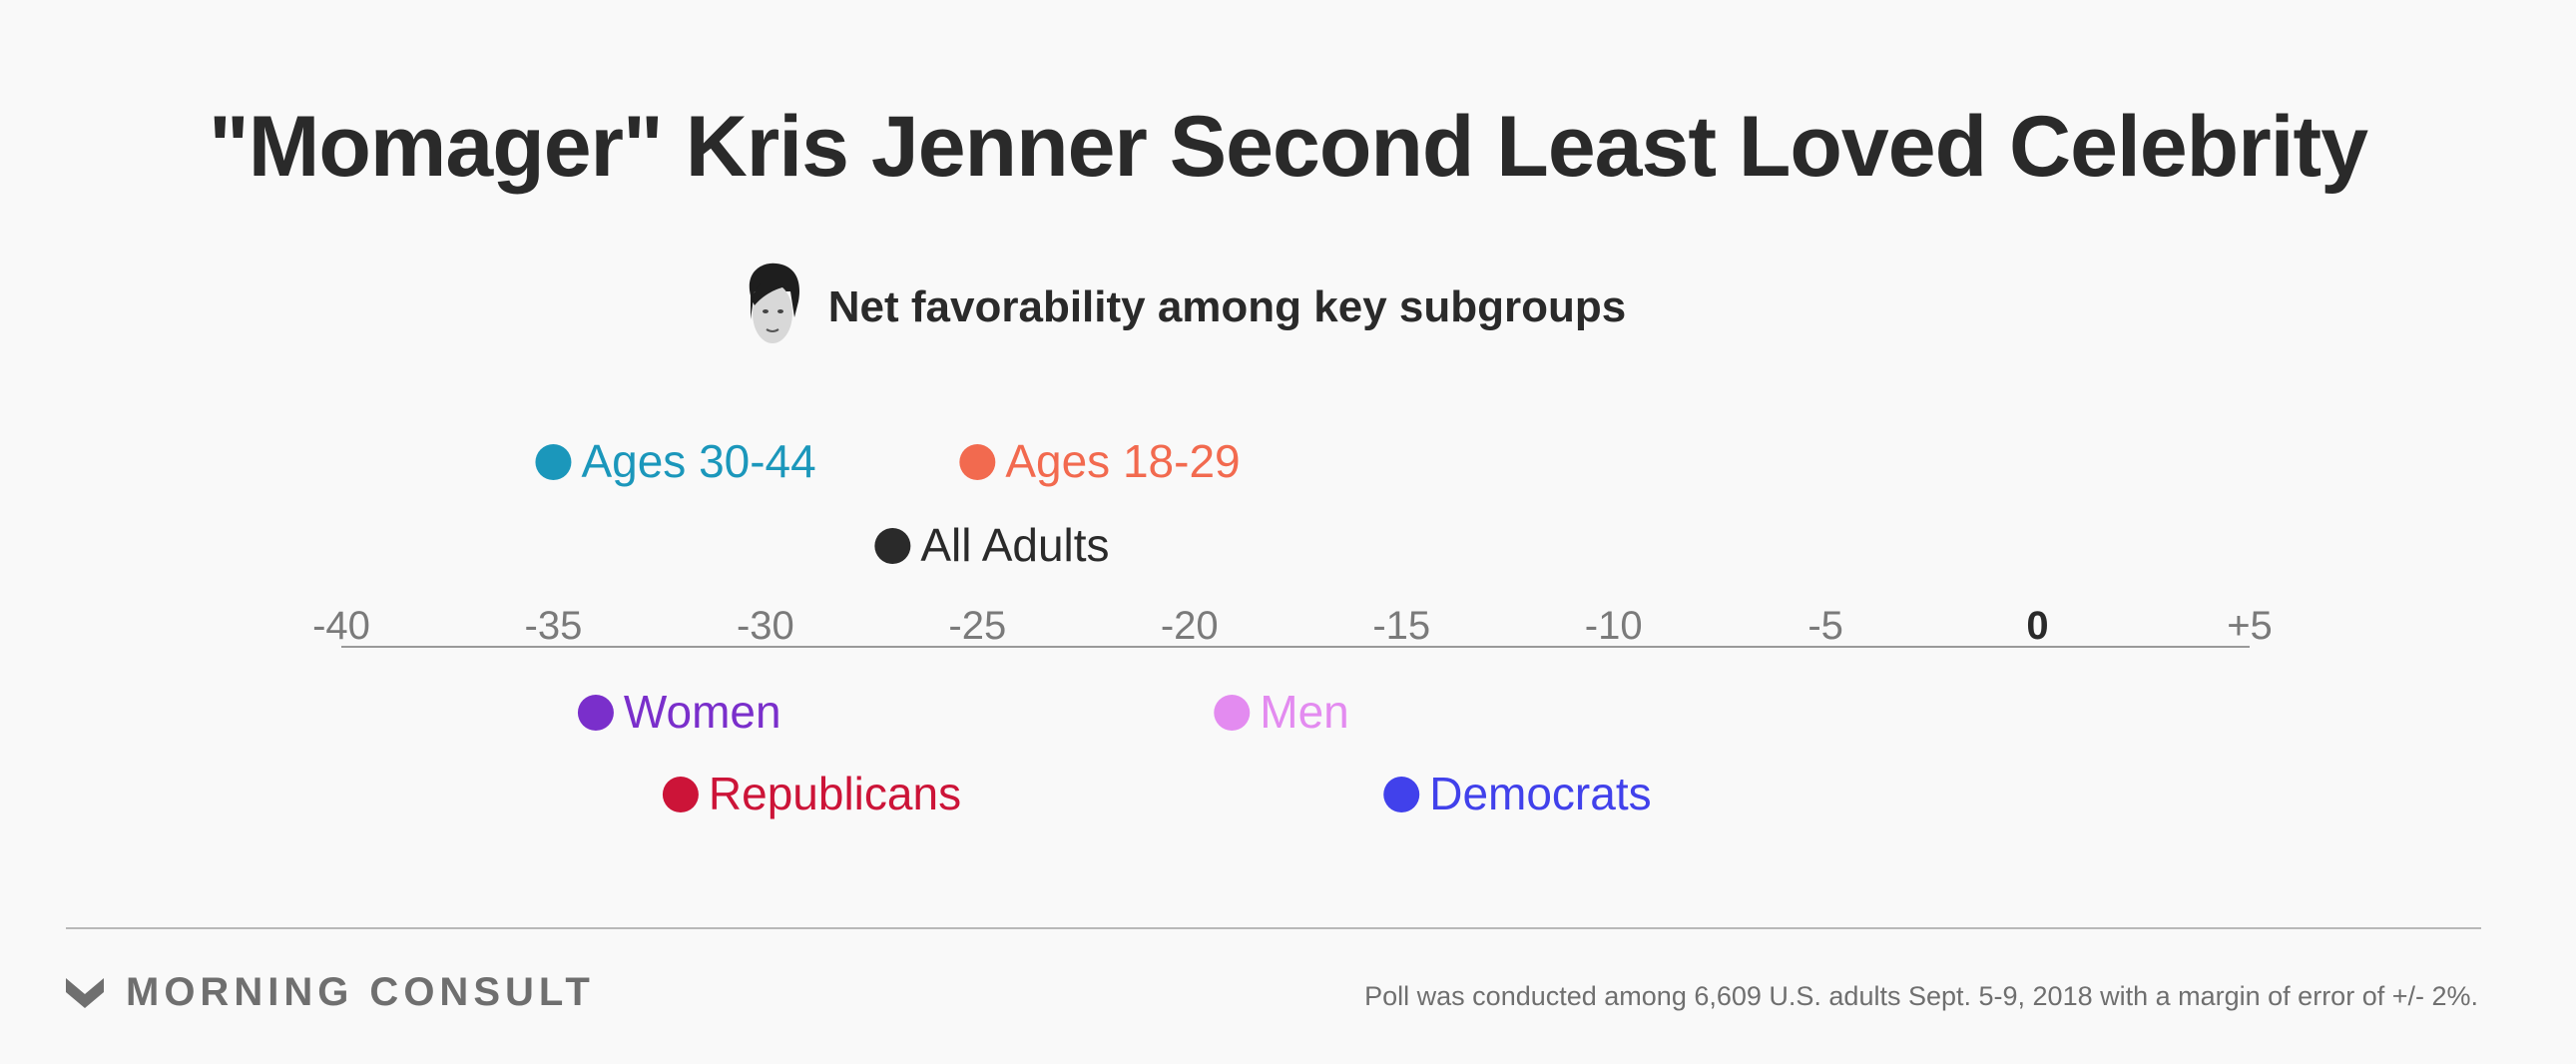 This screenshot has width=2576, height=1064. Describe the element at coordinates (2250, 626) in the screenshot. I see `tick-label: +5` at that location.